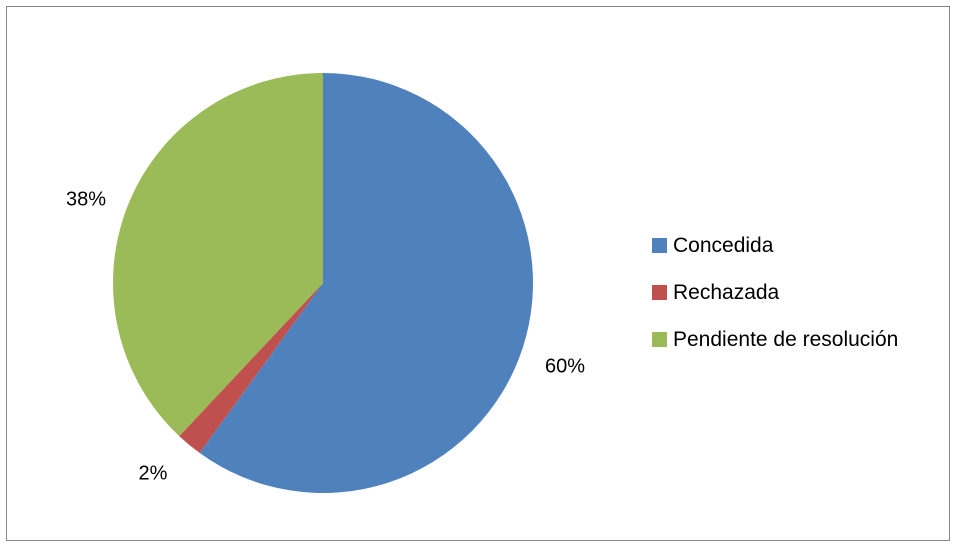 The width and height of the screenshot is (959, 549). Describe the element at coordinates (726, 292) in the screenshot. I see `legend-label-rechazada: Rechazada` at that location.